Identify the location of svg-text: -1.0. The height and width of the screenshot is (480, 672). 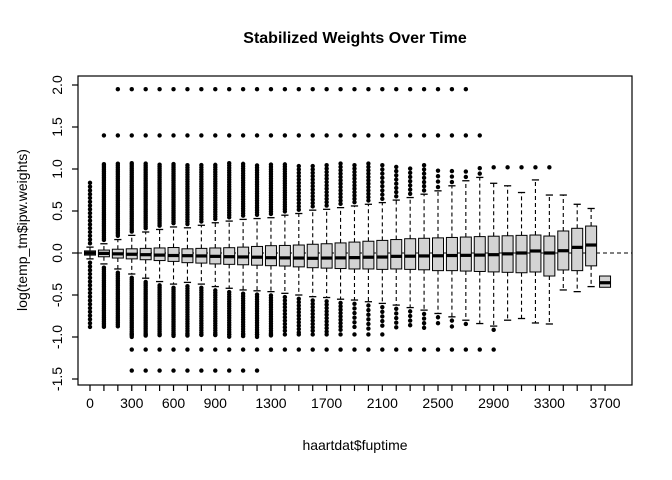
(57, 337).